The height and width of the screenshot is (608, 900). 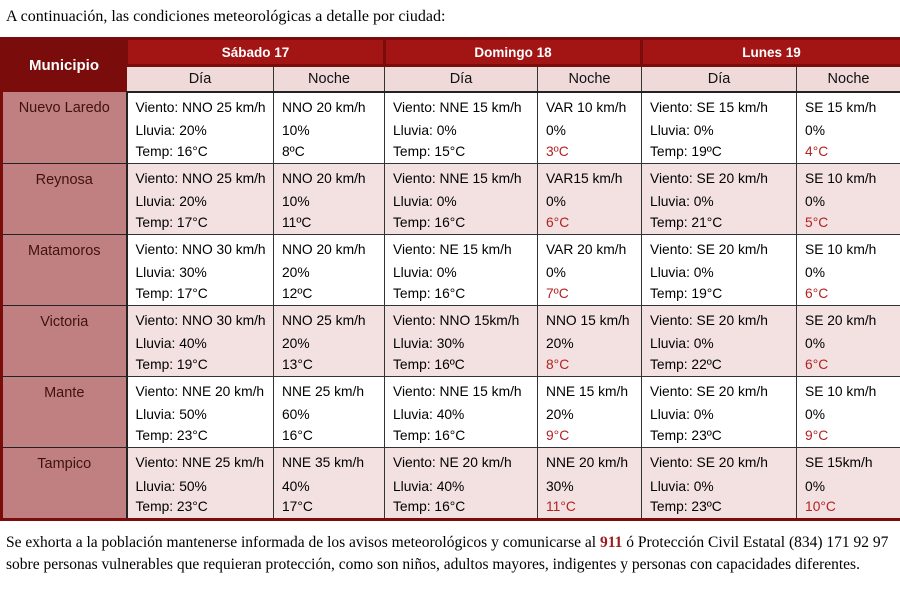 I want to click on wind-line: Viento: NNO 30 km/h, so click(x=203, y=250).